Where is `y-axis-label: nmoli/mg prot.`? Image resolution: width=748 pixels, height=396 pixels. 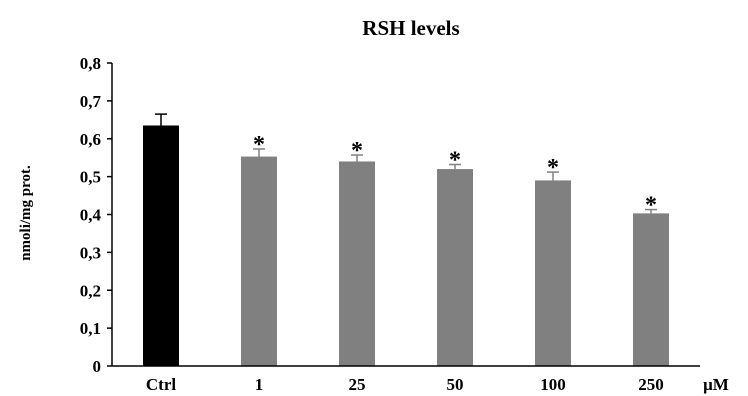 y-axis-label: nmoli/mg prot. is located at coordinates (26, 213).